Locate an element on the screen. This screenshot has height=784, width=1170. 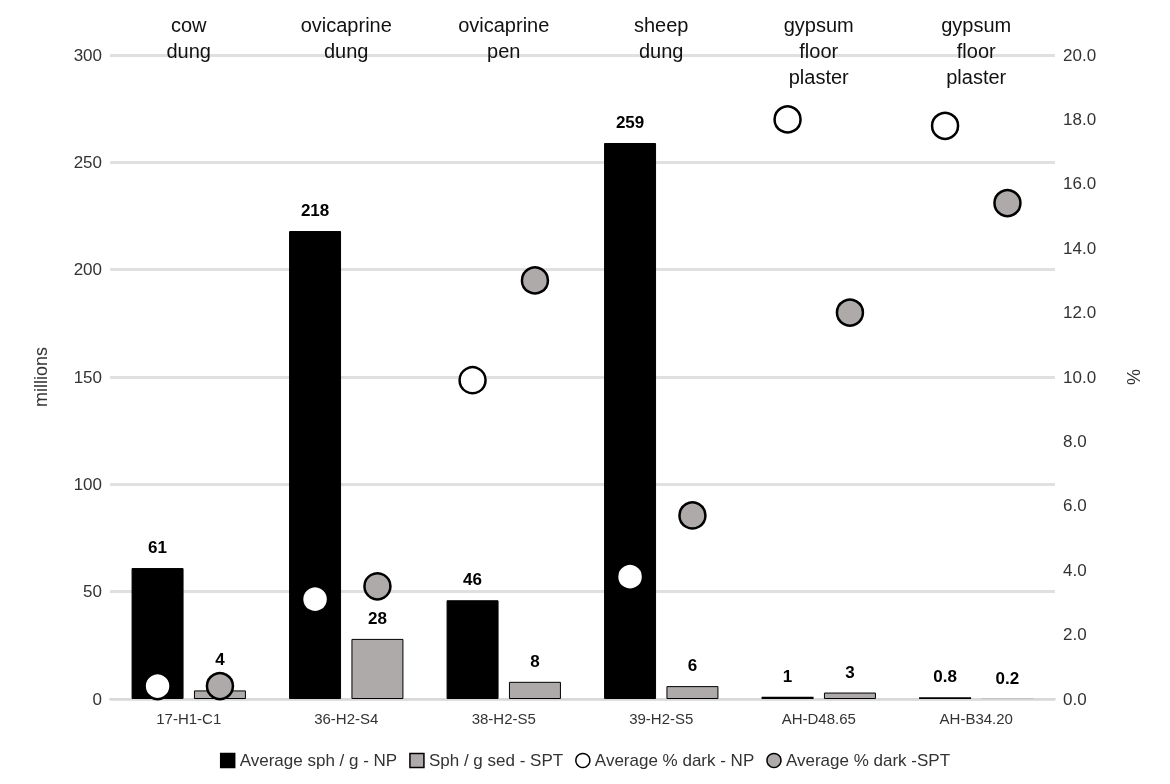
y2-axis-title: % is located at coordinates (1134, 377).